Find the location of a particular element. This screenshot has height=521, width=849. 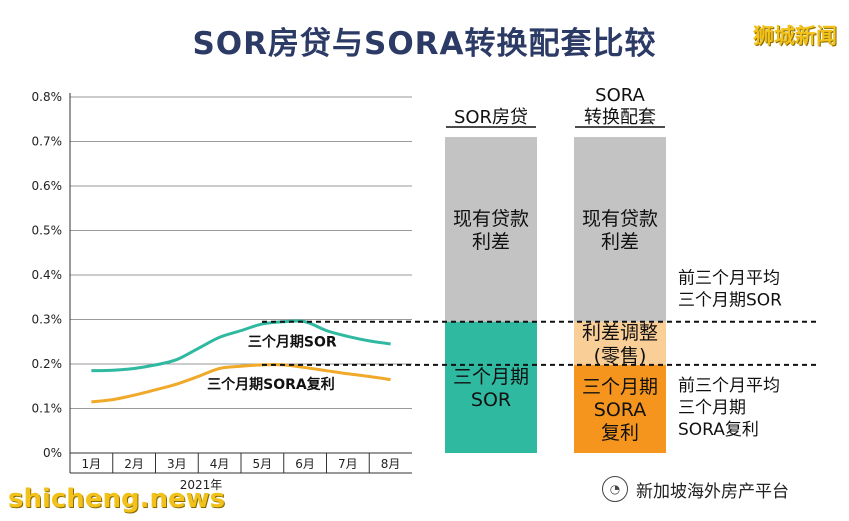

y-tick-label: 0.6% is located at coordinates (47, 186).